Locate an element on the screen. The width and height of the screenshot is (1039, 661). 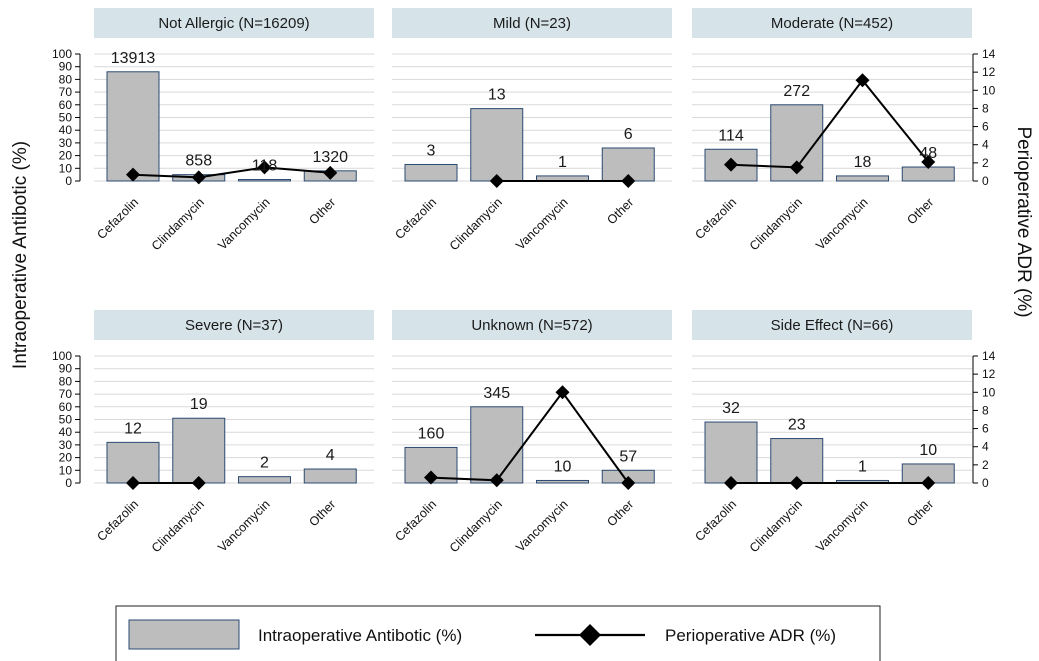
panel-title: Side Effect (N=66) is located at coordinates (832, 325).